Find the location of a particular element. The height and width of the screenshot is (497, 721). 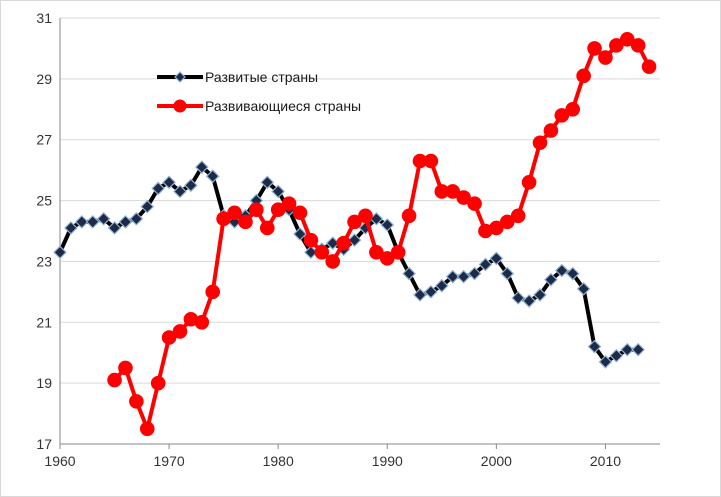

y-tick-labels: 17 19 21 23 25 27 29 31 is located at coordinates (44, 231).